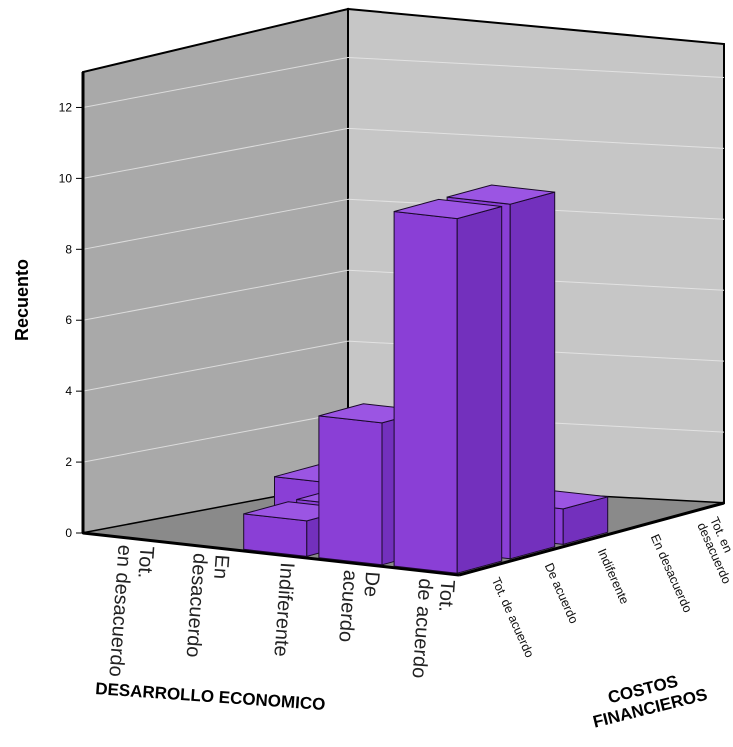  Describe the element at coordinates (68, 462) in the screenshot. I see `y-tick-label: 2` at that location.